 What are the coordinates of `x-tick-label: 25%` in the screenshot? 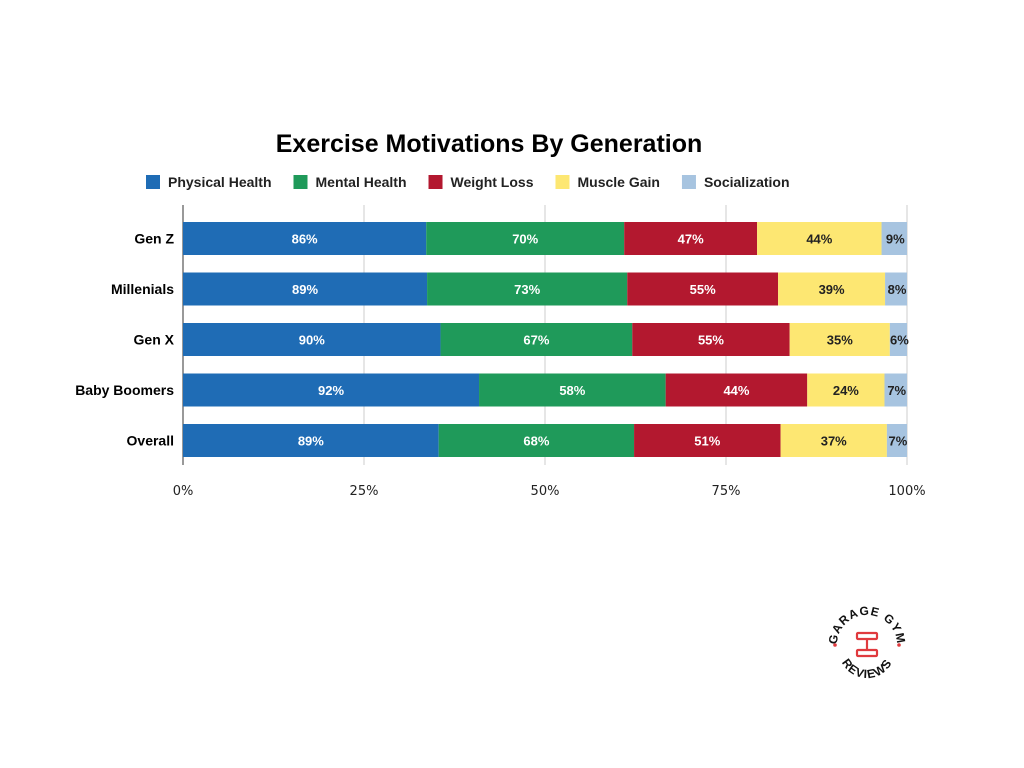 It's located at (364, 491).